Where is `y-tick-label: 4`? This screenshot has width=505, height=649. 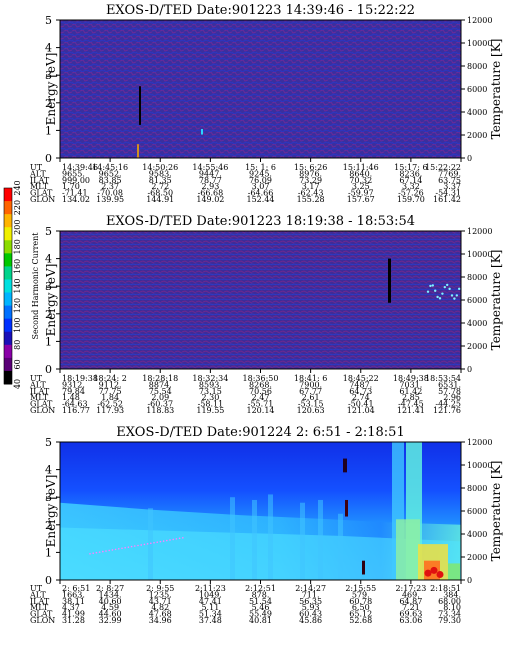 y-tick-label: 4 is located at coordinates (48, 48).